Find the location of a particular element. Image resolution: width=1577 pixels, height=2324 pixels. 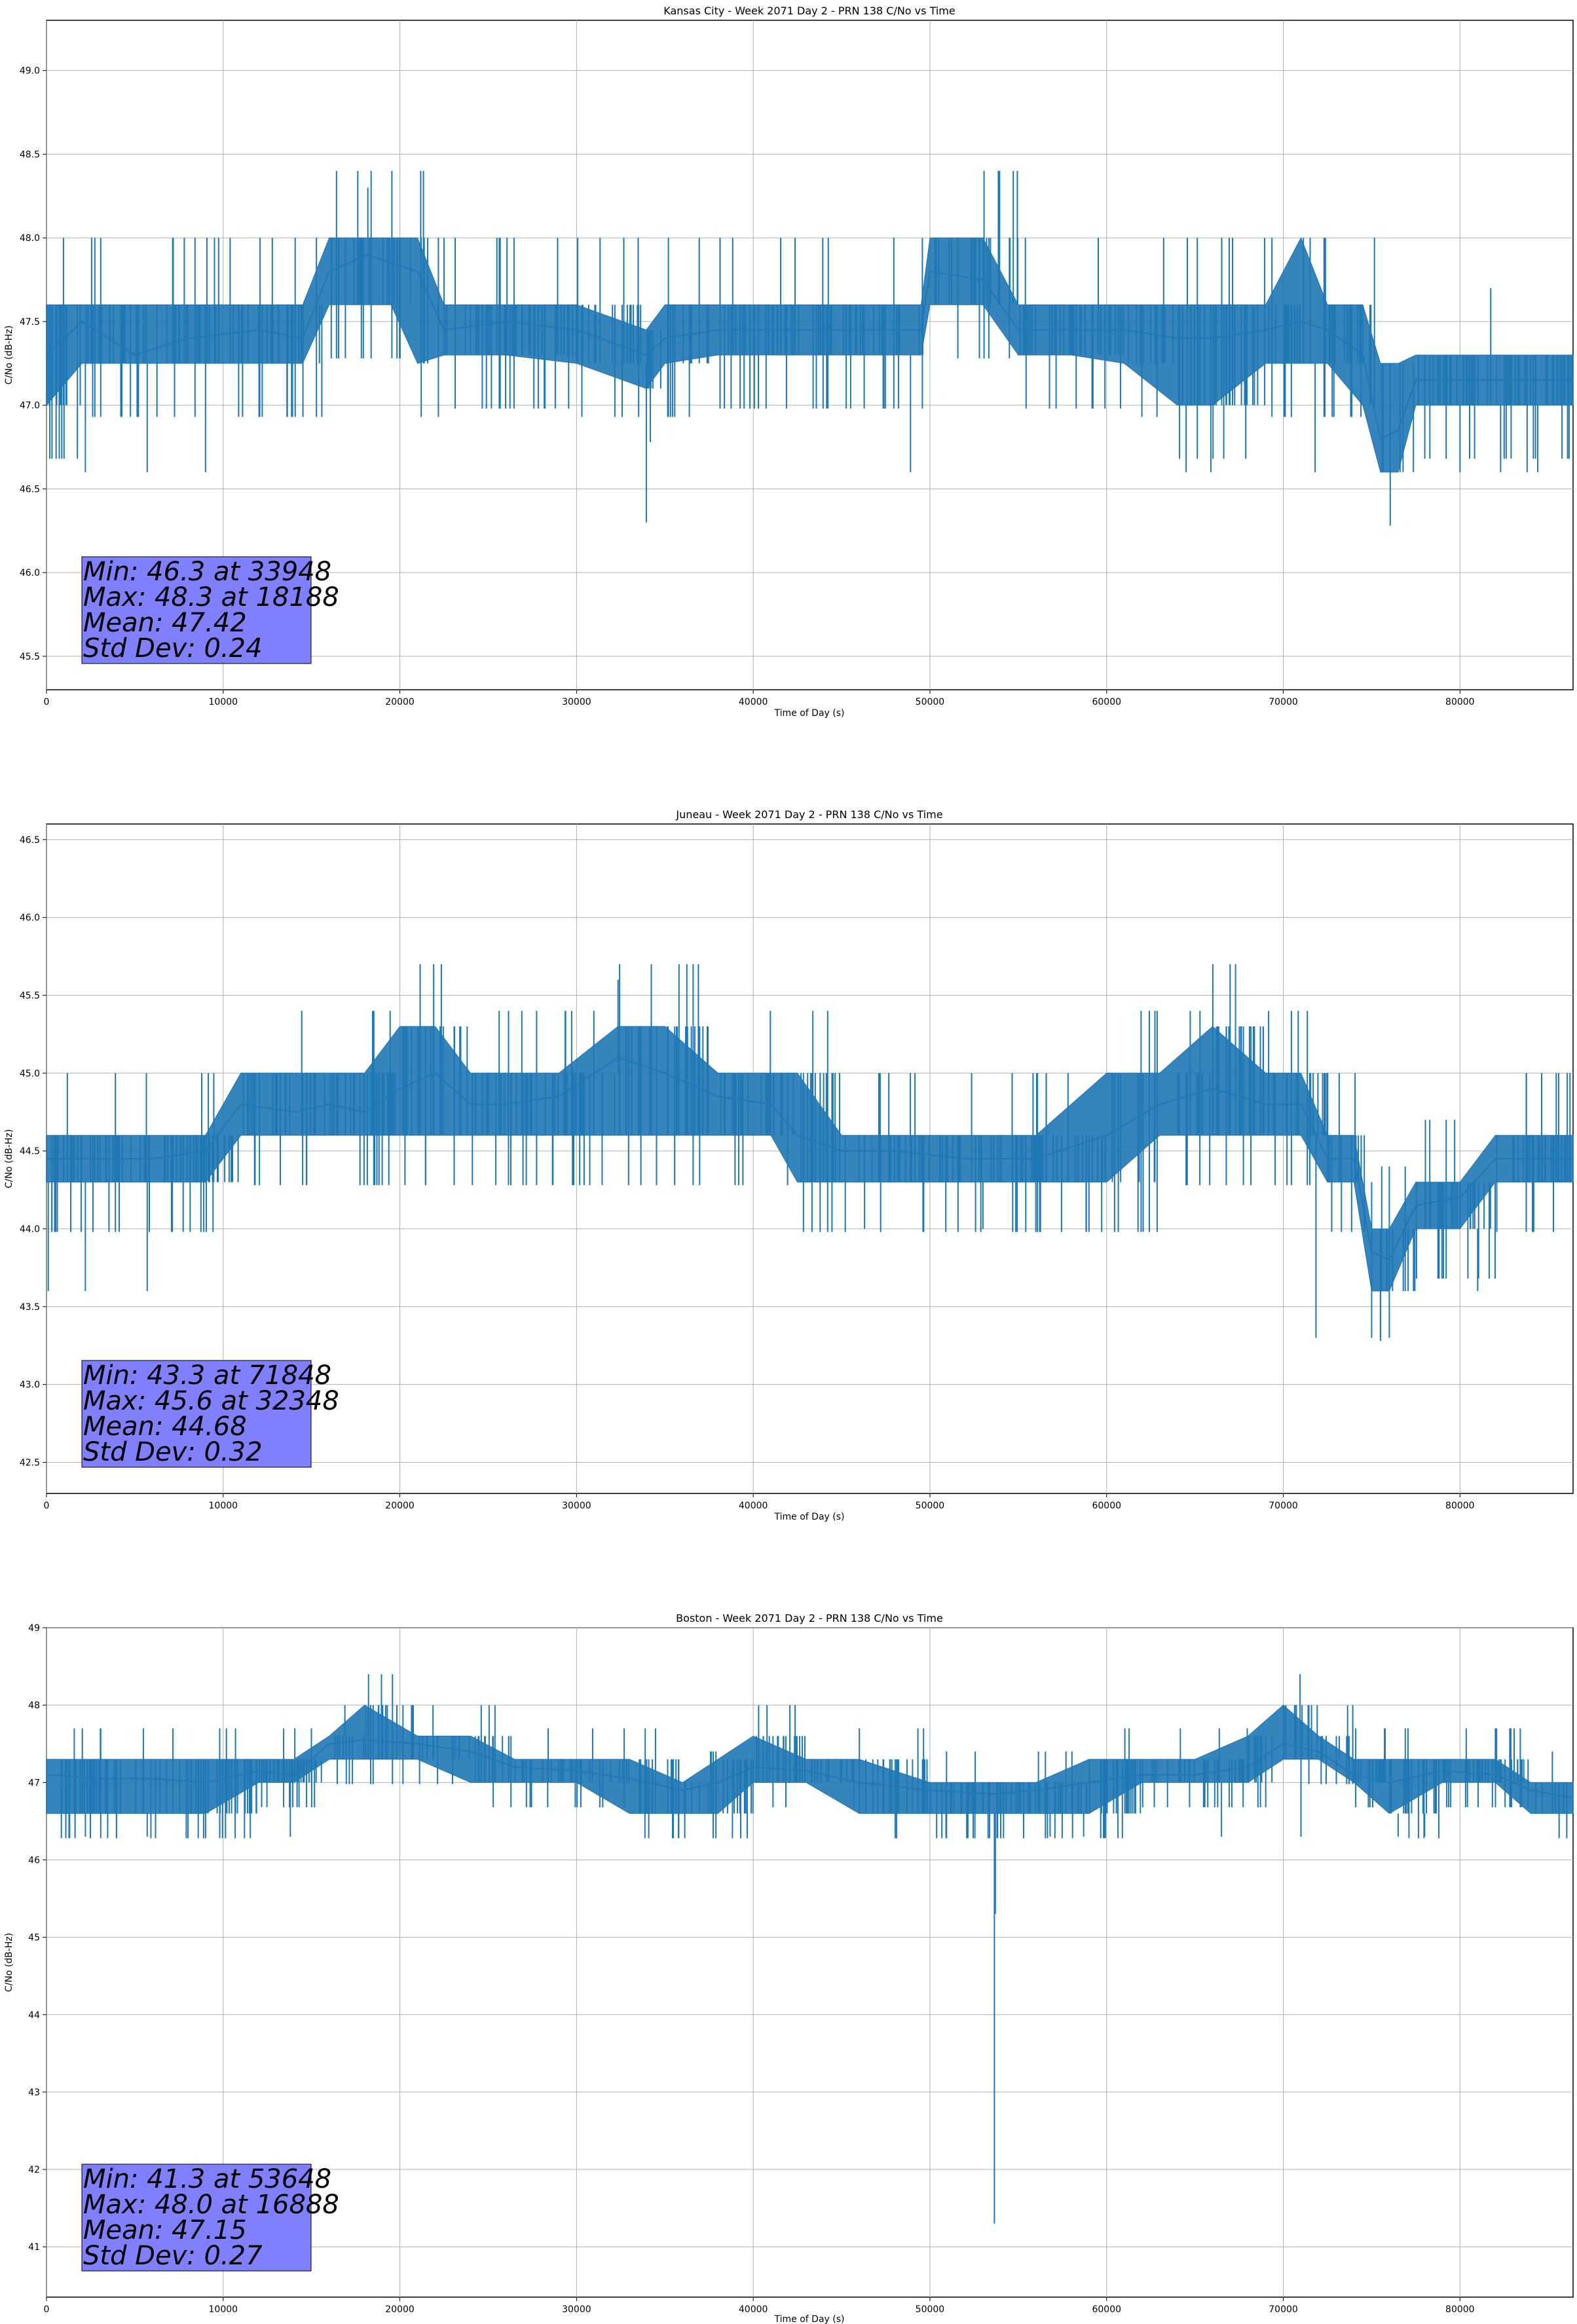

y-tick-layer: 41 42 43 44 45 46 47 48 49 is located at coordinates (37, 1938).